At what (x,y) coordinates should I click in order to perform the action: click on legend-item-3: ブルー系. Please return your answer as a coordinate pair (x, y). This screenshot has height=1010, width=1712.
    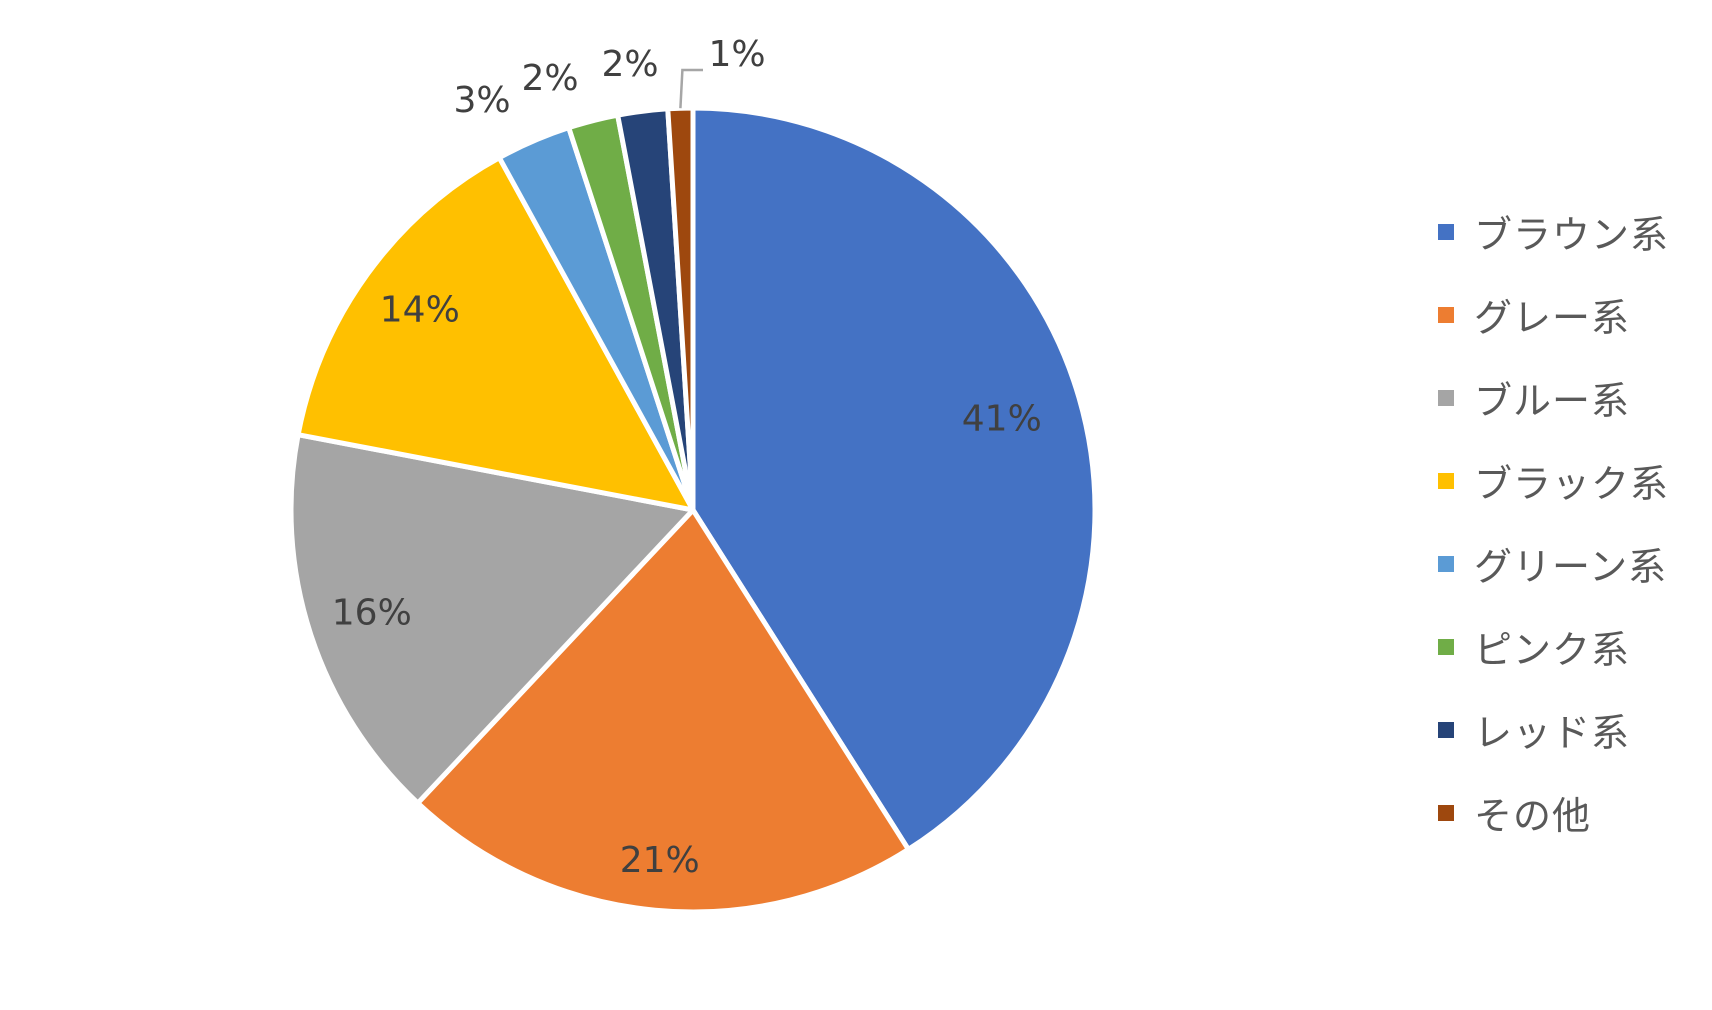
    Looking at the image, I should click on (1575, 397).